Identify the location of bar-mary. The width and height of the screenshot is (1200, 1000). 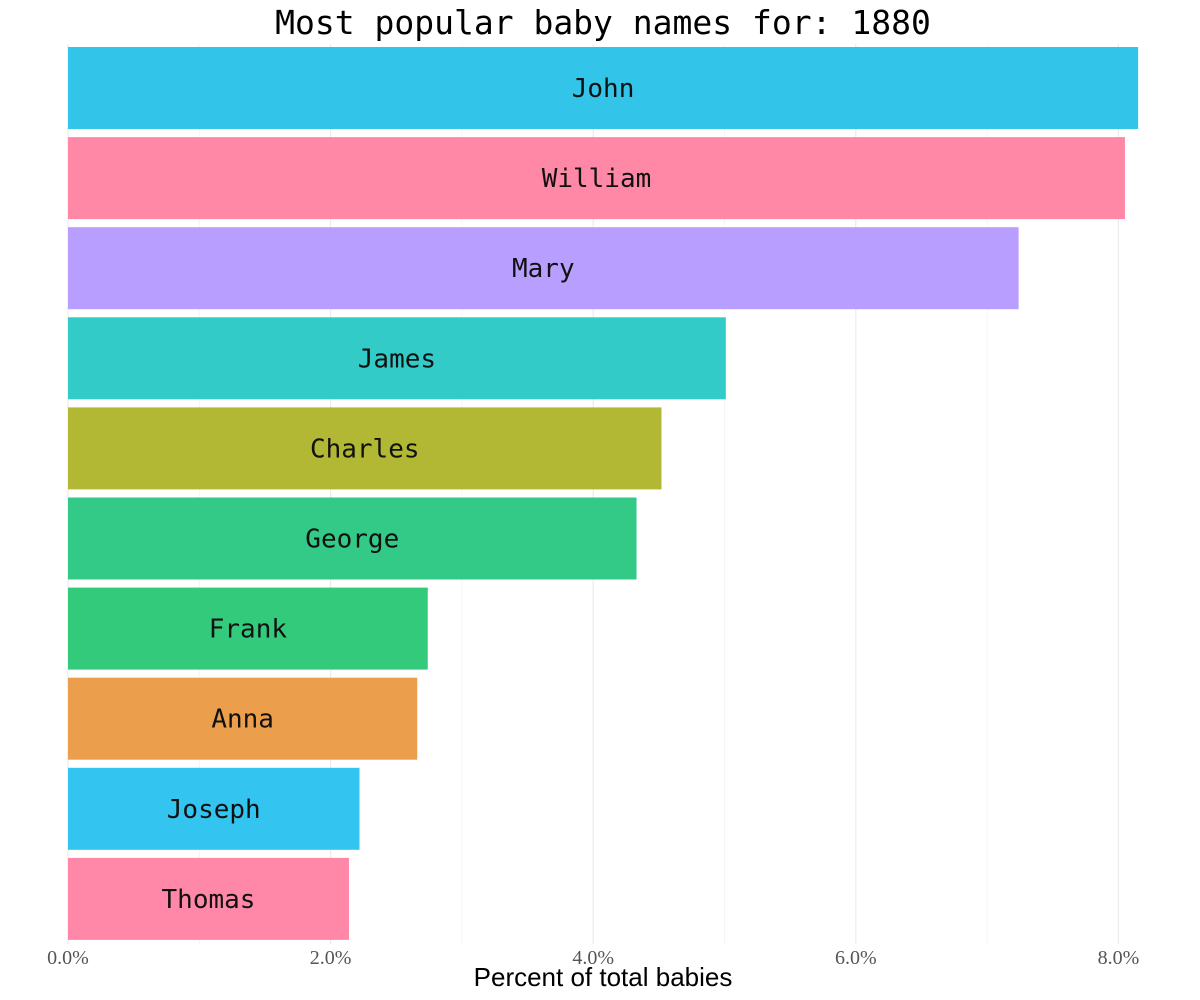
(543, 268).